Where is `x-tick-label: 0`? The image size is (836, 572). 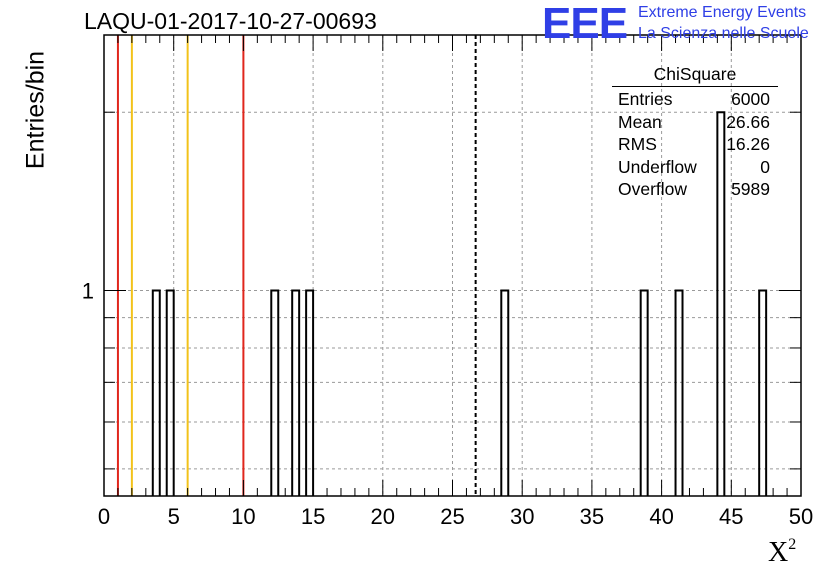 x-tick-label: 0 is located at coordinates (104, 516).